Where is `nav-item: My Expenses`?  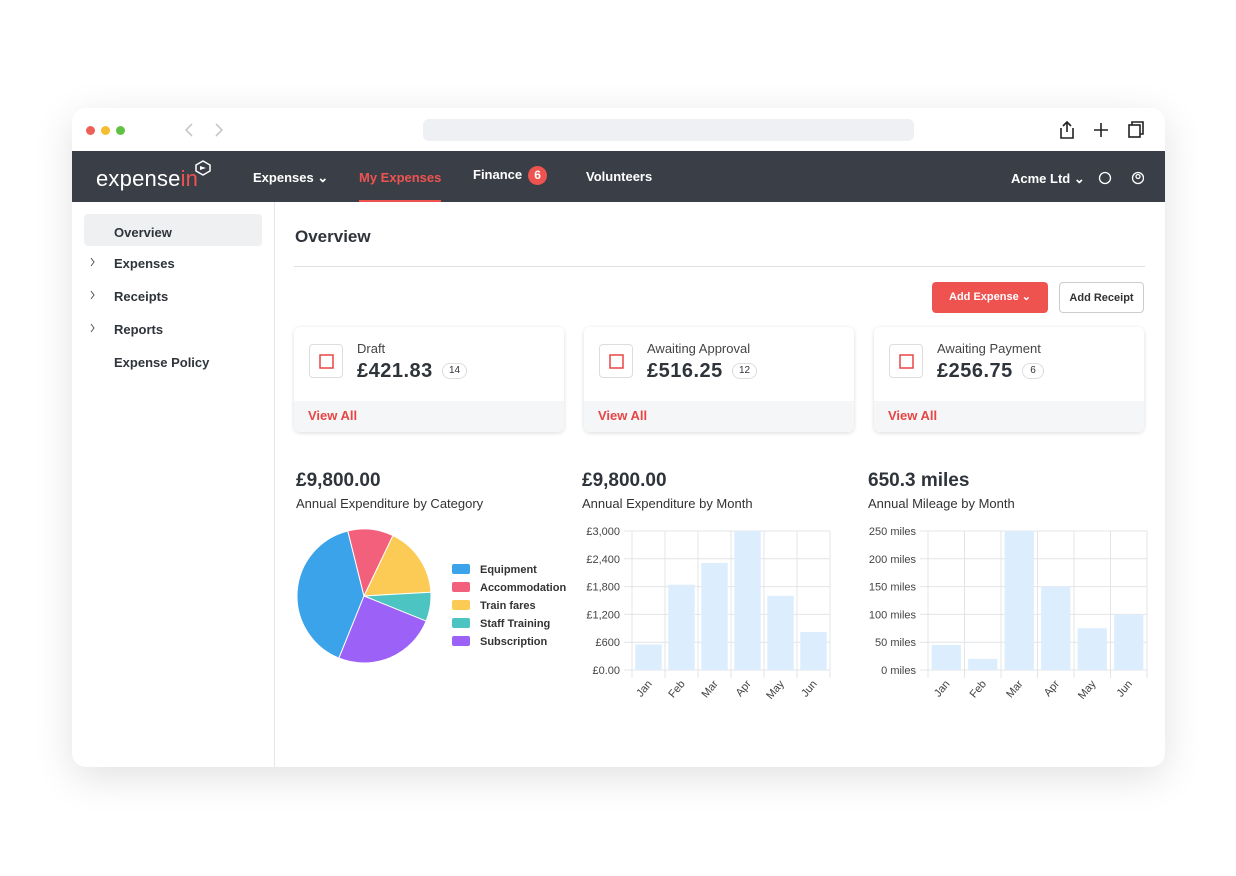 nav-item: My Expenses is located at coordinates (400, 186).